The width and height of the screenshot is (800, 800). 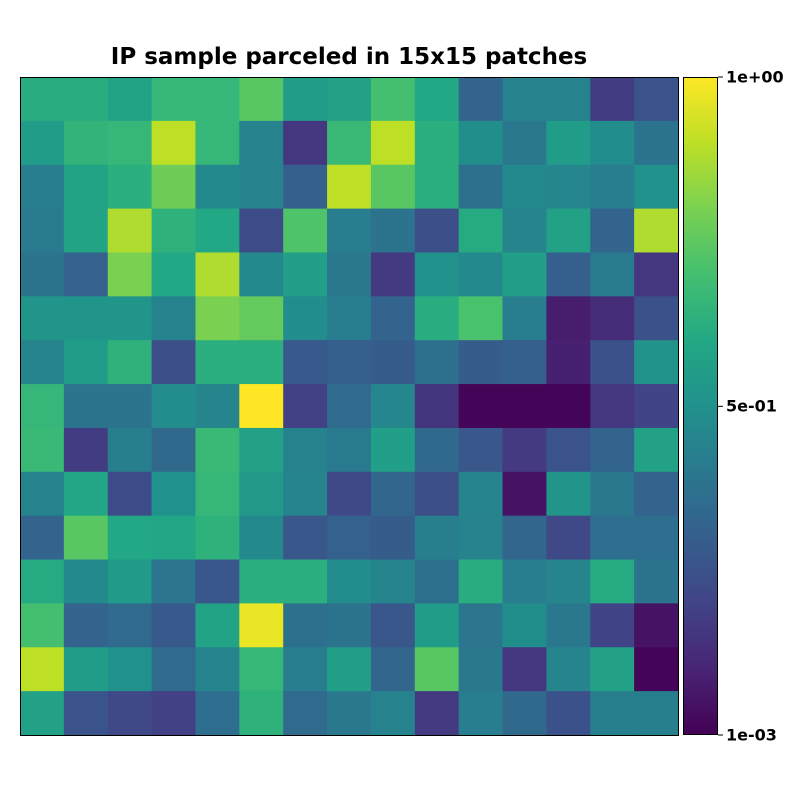 What do you see at coordinates (755, 77) in the screenshot?
I see `colorbar-tick-label: 1e+00` at bounding box center [755, 77].